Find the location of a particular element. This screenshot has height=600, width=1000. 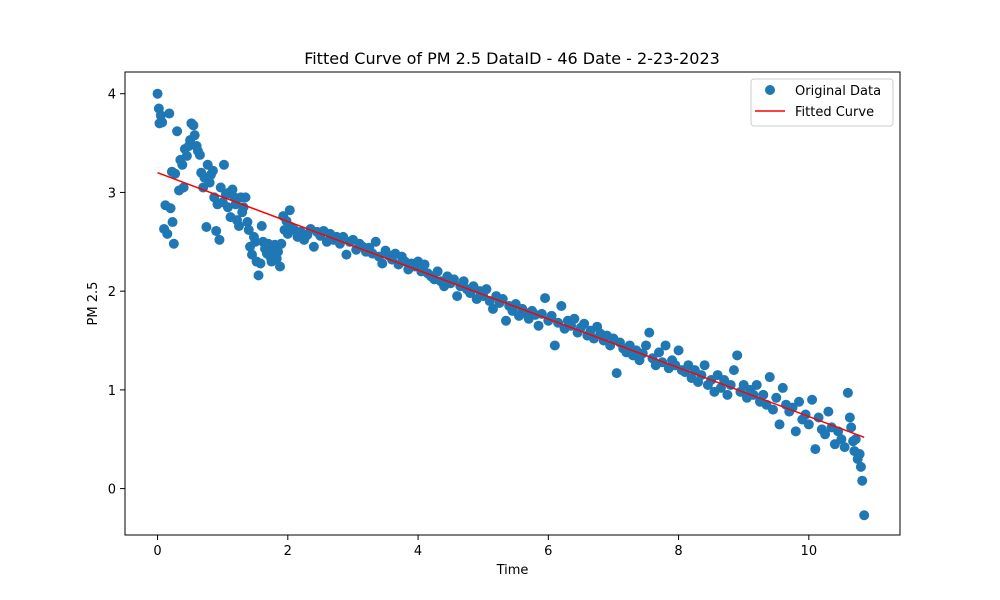

x-tick-label: 6 is located at coordinates (548, 551).